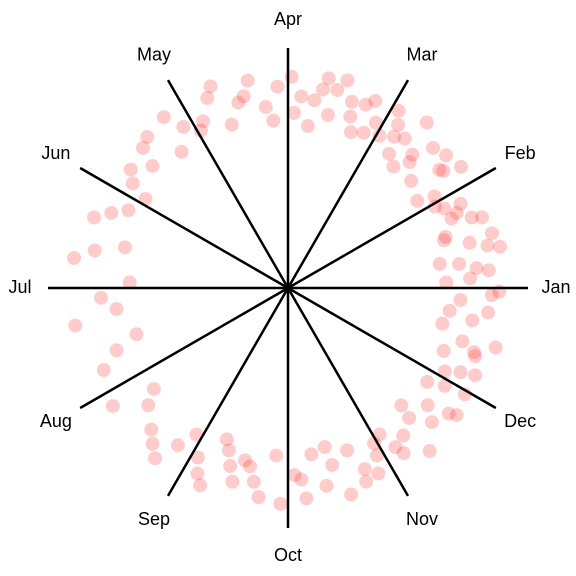 This screenshot has height=576, width=576. What do you see at coordinates (520, 421) in the screenshot?
I see `month-label: Dec` at bounding box center [520, 421].